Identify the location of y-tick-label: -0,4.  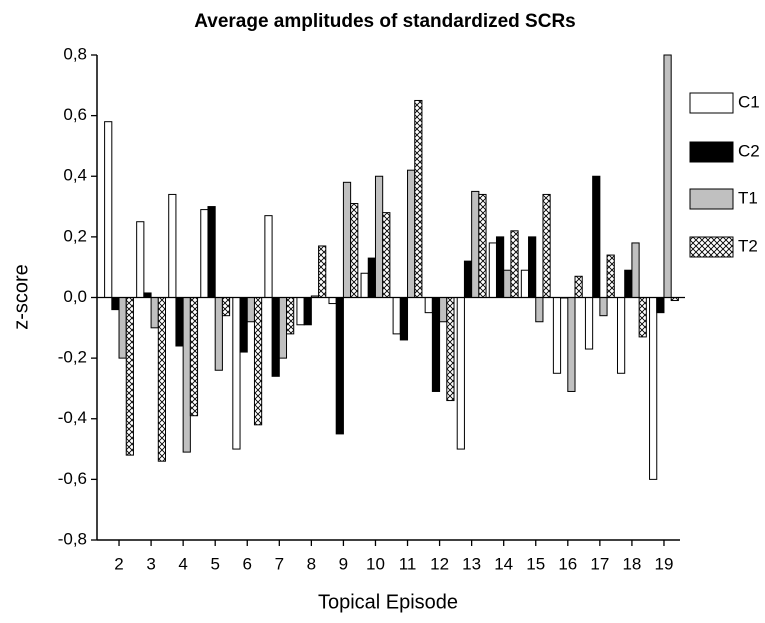
(72, 417).